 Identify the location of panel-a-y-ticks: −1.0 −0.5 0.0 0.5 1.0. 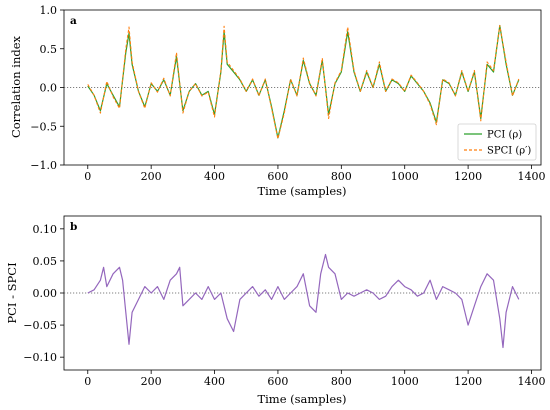
(47, 88).